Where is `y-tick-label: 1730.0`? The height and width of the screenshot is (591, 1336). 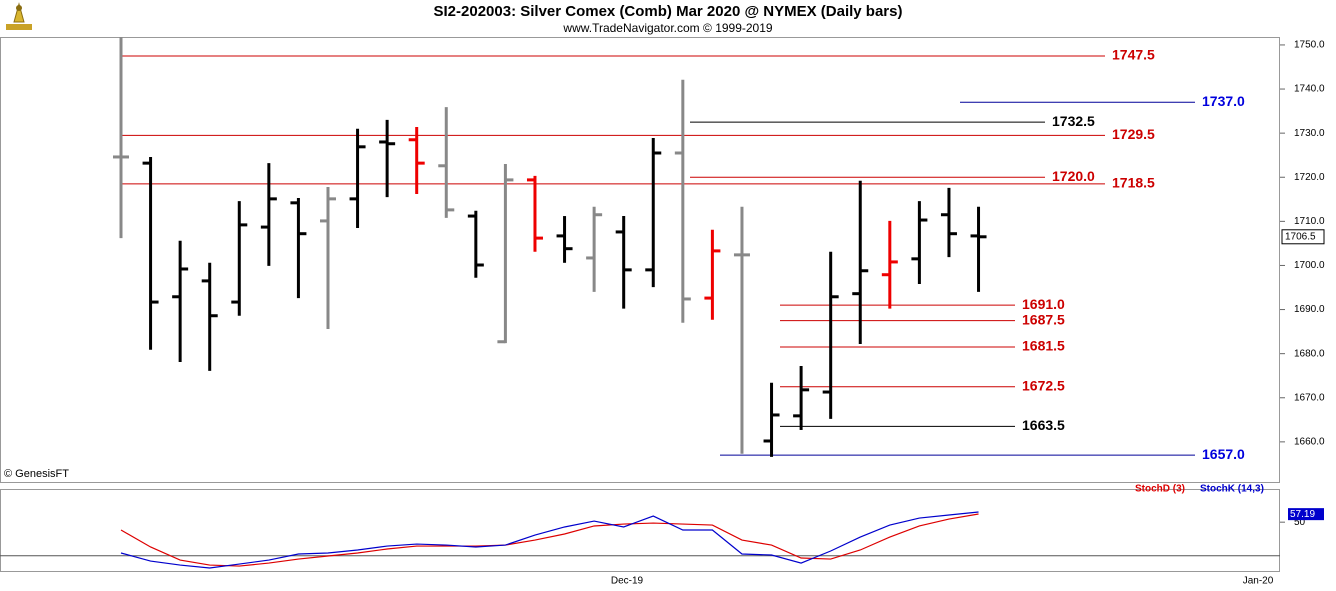 y-tick-label: 1730.0 is located at coordinates (1309, 133).